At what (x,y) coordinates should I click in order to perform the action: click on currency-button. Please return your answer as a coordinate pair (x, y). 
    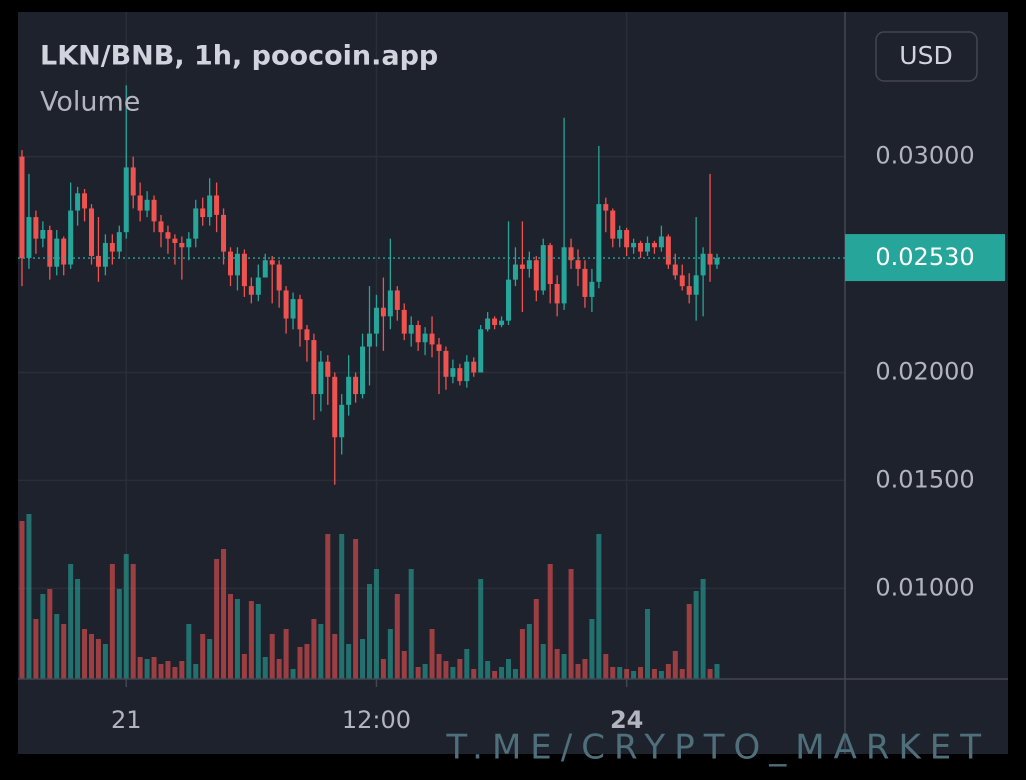
    Looking at the image, I should click on (926, 56).